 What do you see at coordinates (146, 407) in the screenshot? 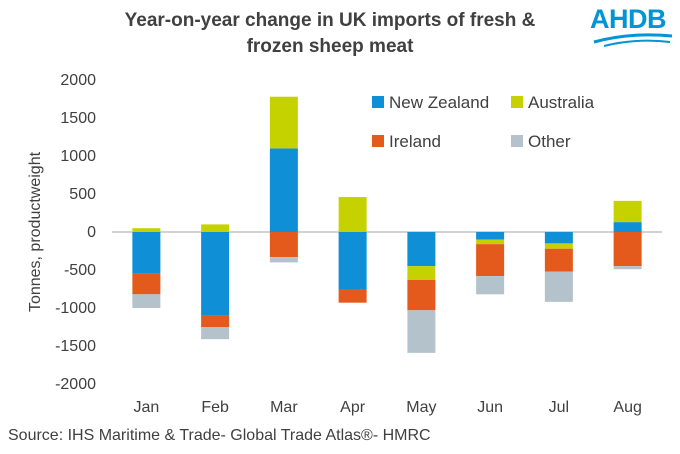
I see `x-tick-label: Jan` at bounding box center [146, 407].